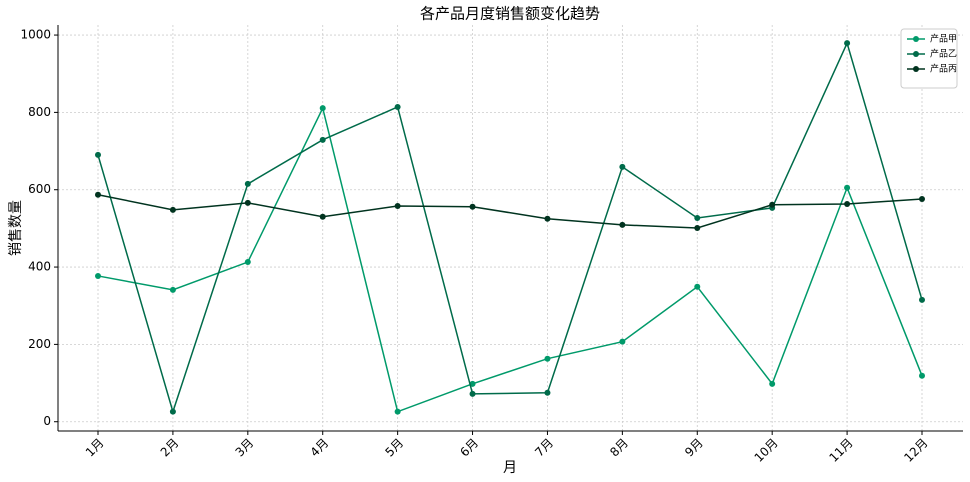 This screenshot has height=482, width=970. What do you see at coordinates (469, 448) in the screenshot?
I see `x-tick-label: 6月` at bounding box center [469, 448].